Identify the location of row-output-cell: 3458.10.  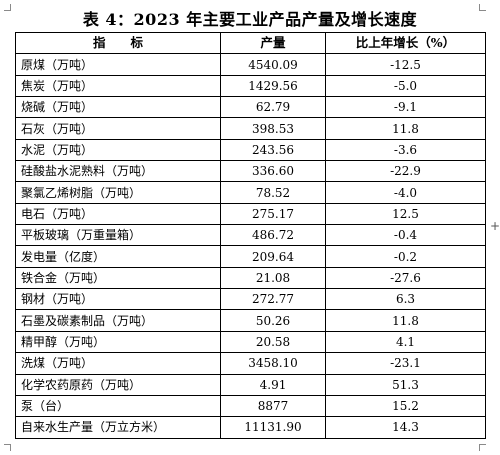
(273, 363).